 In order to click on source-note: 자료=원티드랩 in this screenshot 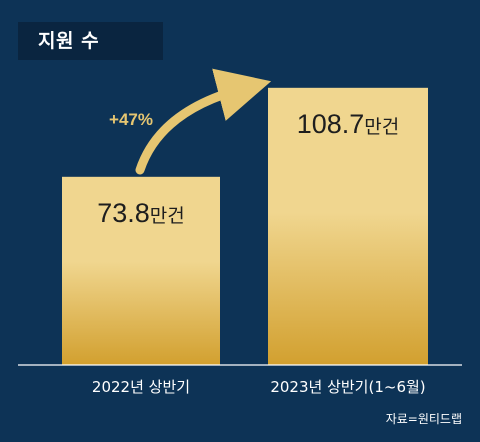, I will do `click(423, 419)`.